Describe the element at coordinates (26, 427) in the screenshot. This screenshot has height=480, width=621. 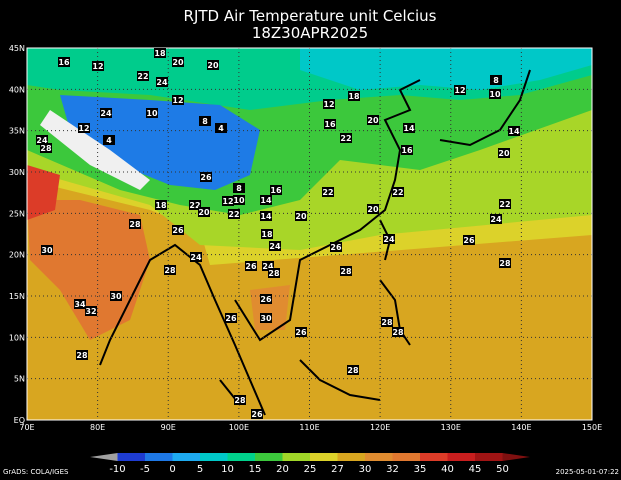
I see `lon-label: 70E` at that location.